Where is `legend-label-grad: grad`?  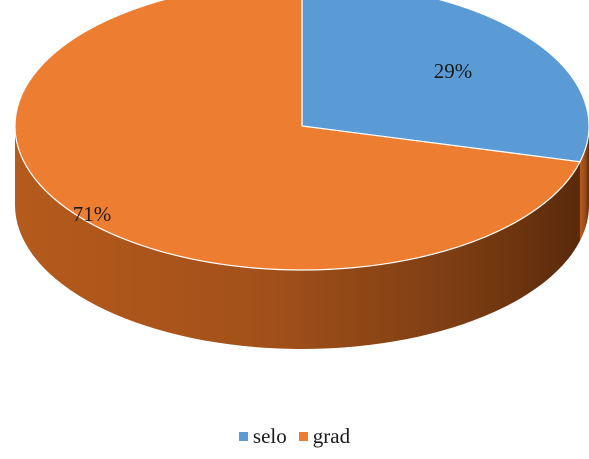
legend-label-grad: grad is located at coordinates (331, 436).